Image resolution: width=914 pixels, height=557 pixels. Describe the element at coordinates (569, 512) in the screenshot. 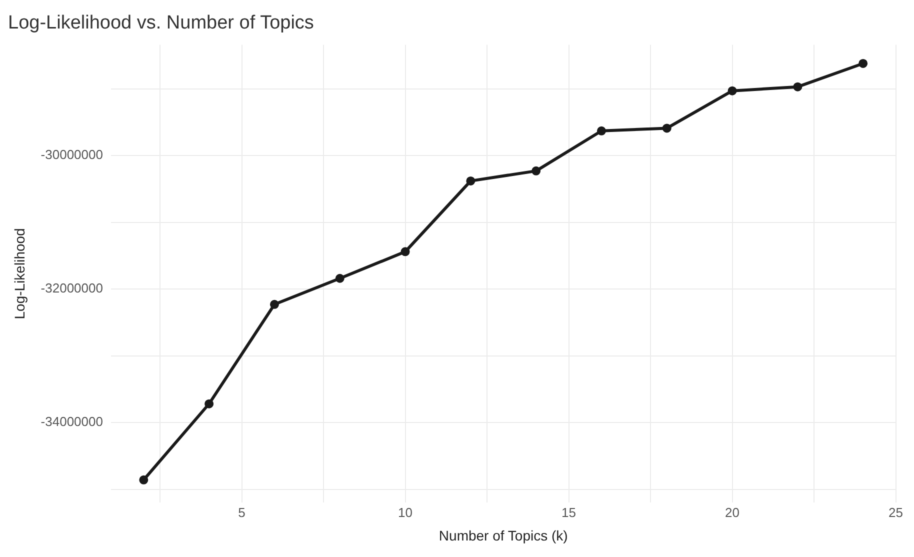

I see `x-tick-label: 15` at that location.